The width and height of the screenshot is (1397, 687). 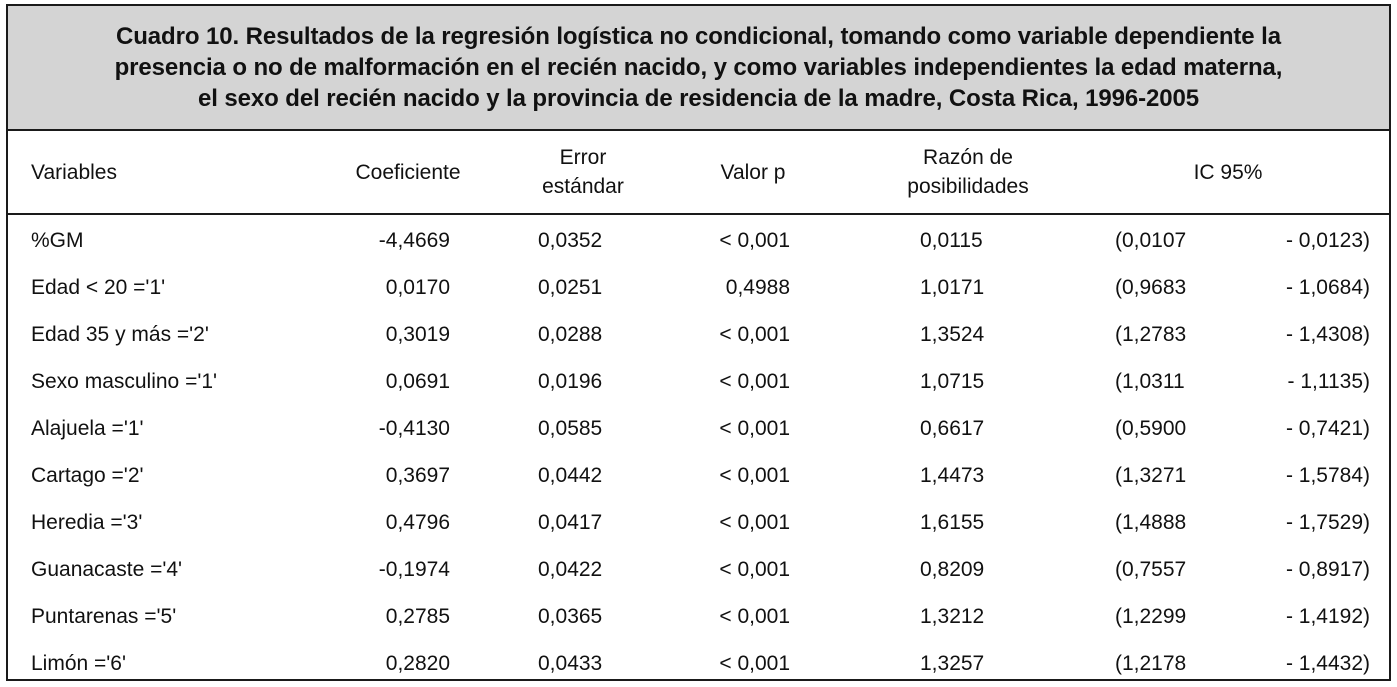 I want to click on cell-razon: 1,6155, so click(x=952, y=522).